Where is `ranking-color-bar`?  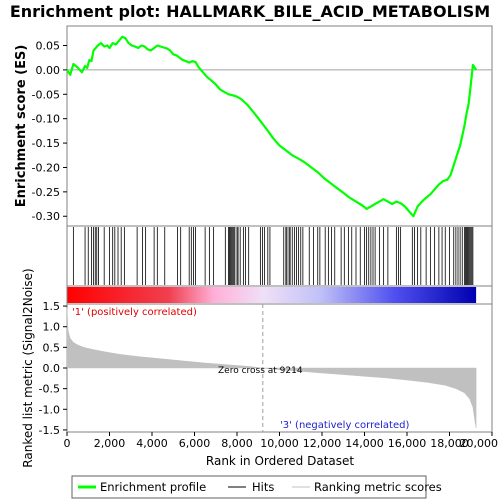 ranking-color-bar is located at coordinates (272, 295).